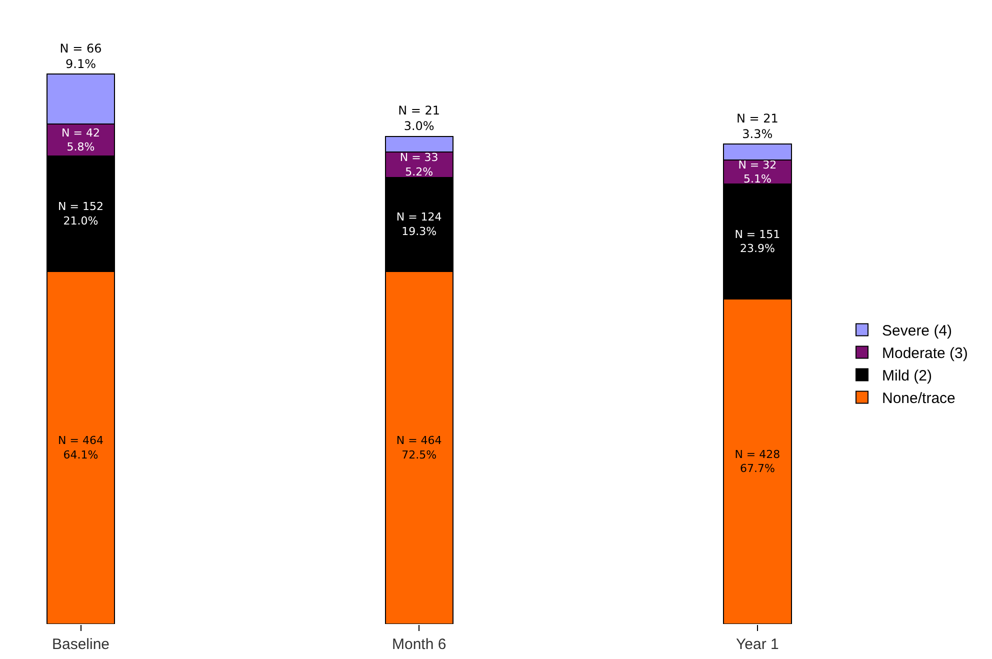  What do you see at coordinates (917, 331) in the screenshot?
I see `legend-label: Severe (4)` at bounding box center [917, 331].